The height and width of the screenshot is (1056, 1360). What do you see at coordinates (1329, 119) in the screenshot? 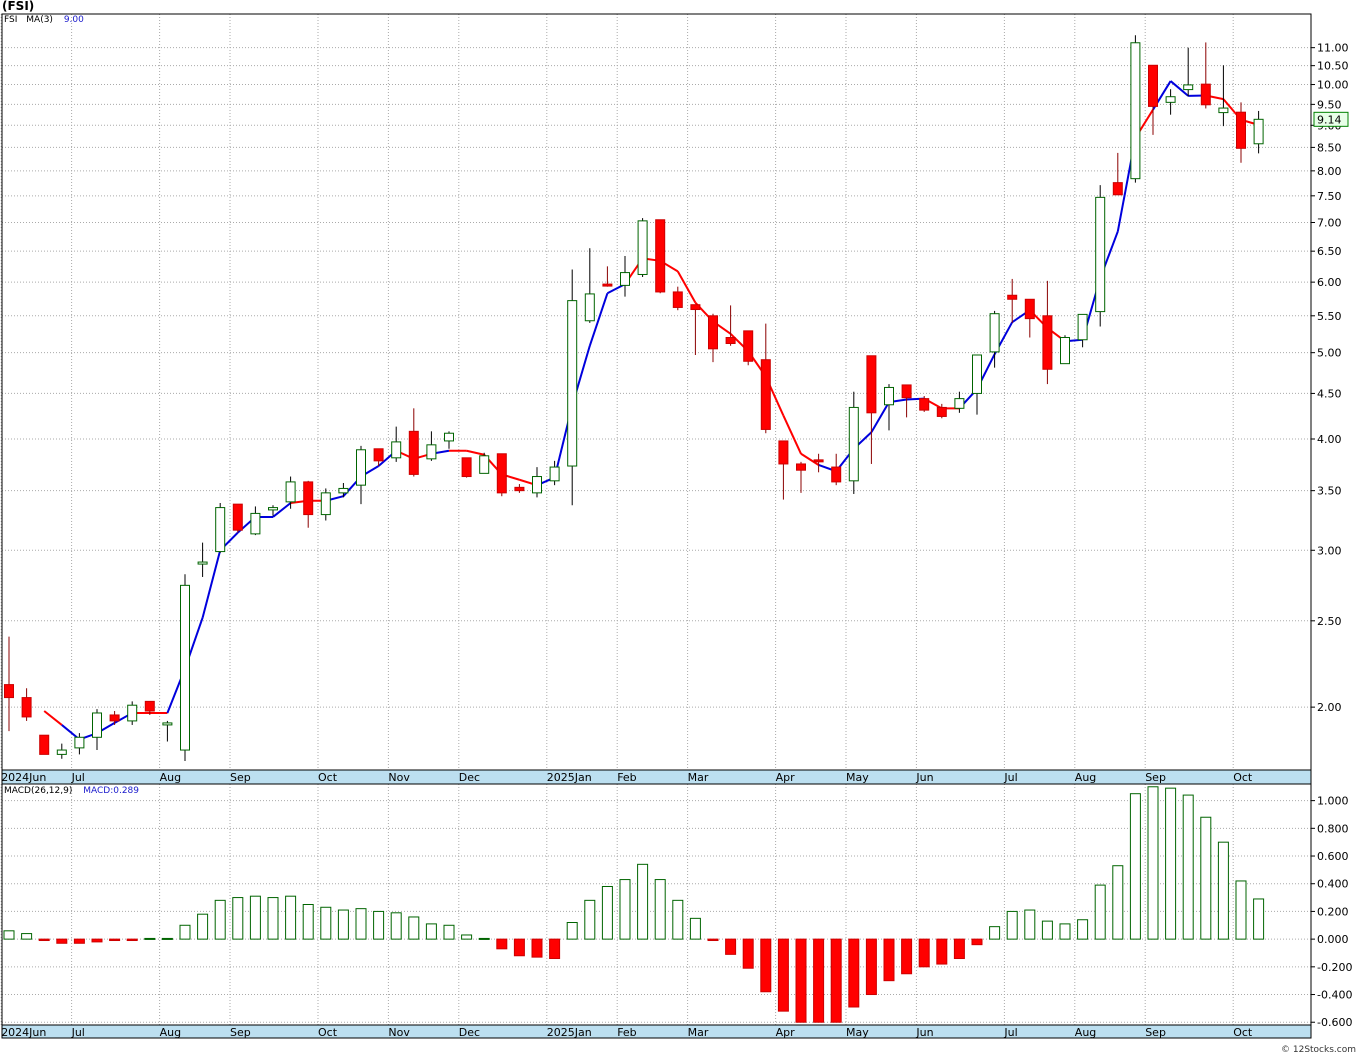
I see `last-price-value: 9.14` at bounding box center [1329, 119].